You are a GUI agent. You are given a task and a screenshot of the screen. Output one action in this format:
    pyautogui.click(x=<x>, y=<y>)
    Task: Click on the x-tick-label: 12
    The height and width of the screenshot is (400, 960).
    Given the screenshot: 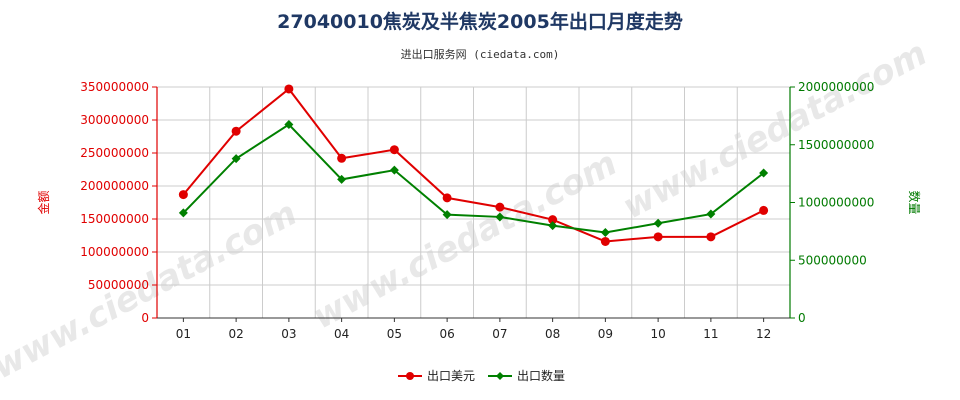 What is the action you would take?
    pyautogui.click(x=763, y=334)
    